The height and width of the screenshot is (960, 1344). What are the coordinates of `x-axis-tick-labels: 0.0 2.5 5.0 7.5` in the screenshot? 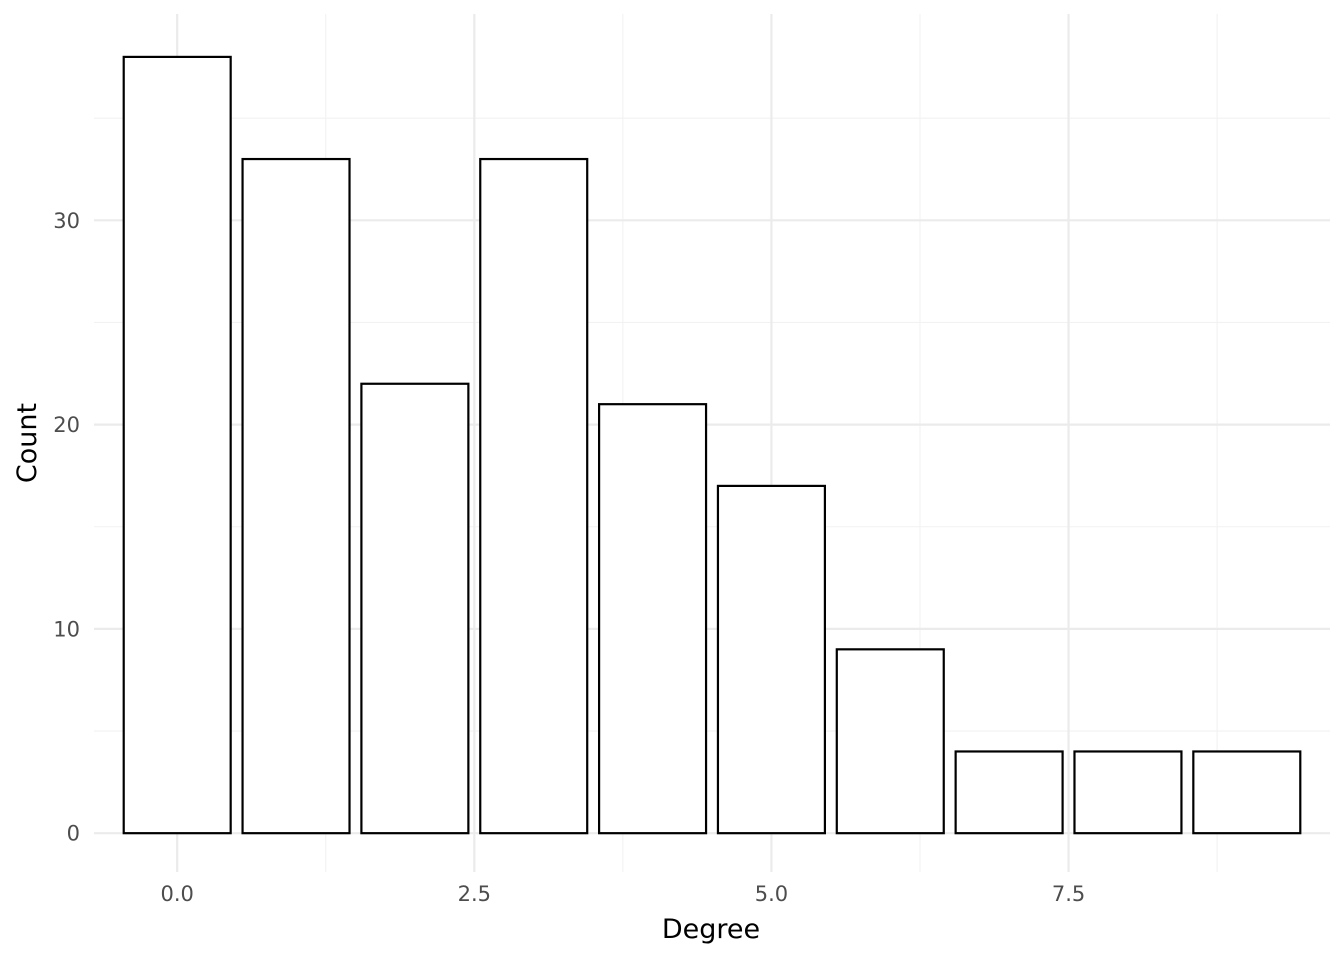 It's located at (622, 894).